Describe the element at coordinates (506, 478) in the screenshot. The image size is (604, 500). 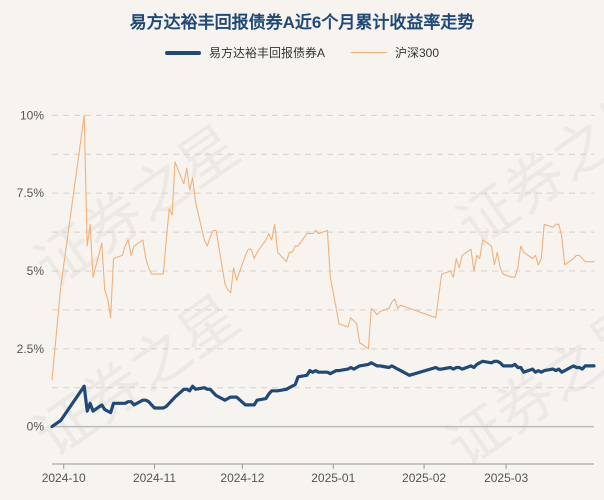
I see `x-tick-label: 2025-03` at that location.